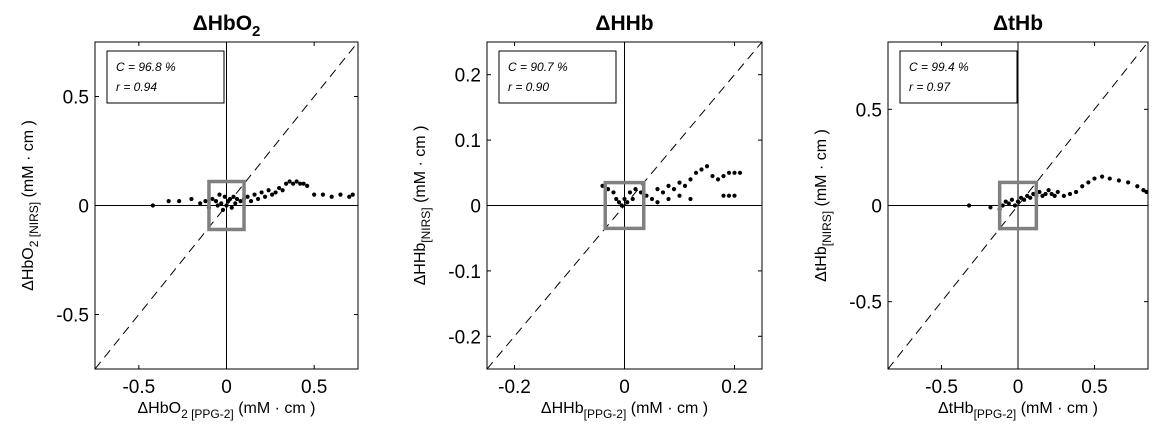 The image size is (1155, 443). What do you see at coordinates (30, 205) in the screenshot?
I see `y-axis-label: ΔHbO2 [NIRS] (mM · cm )` at bounding box center [30, 205].